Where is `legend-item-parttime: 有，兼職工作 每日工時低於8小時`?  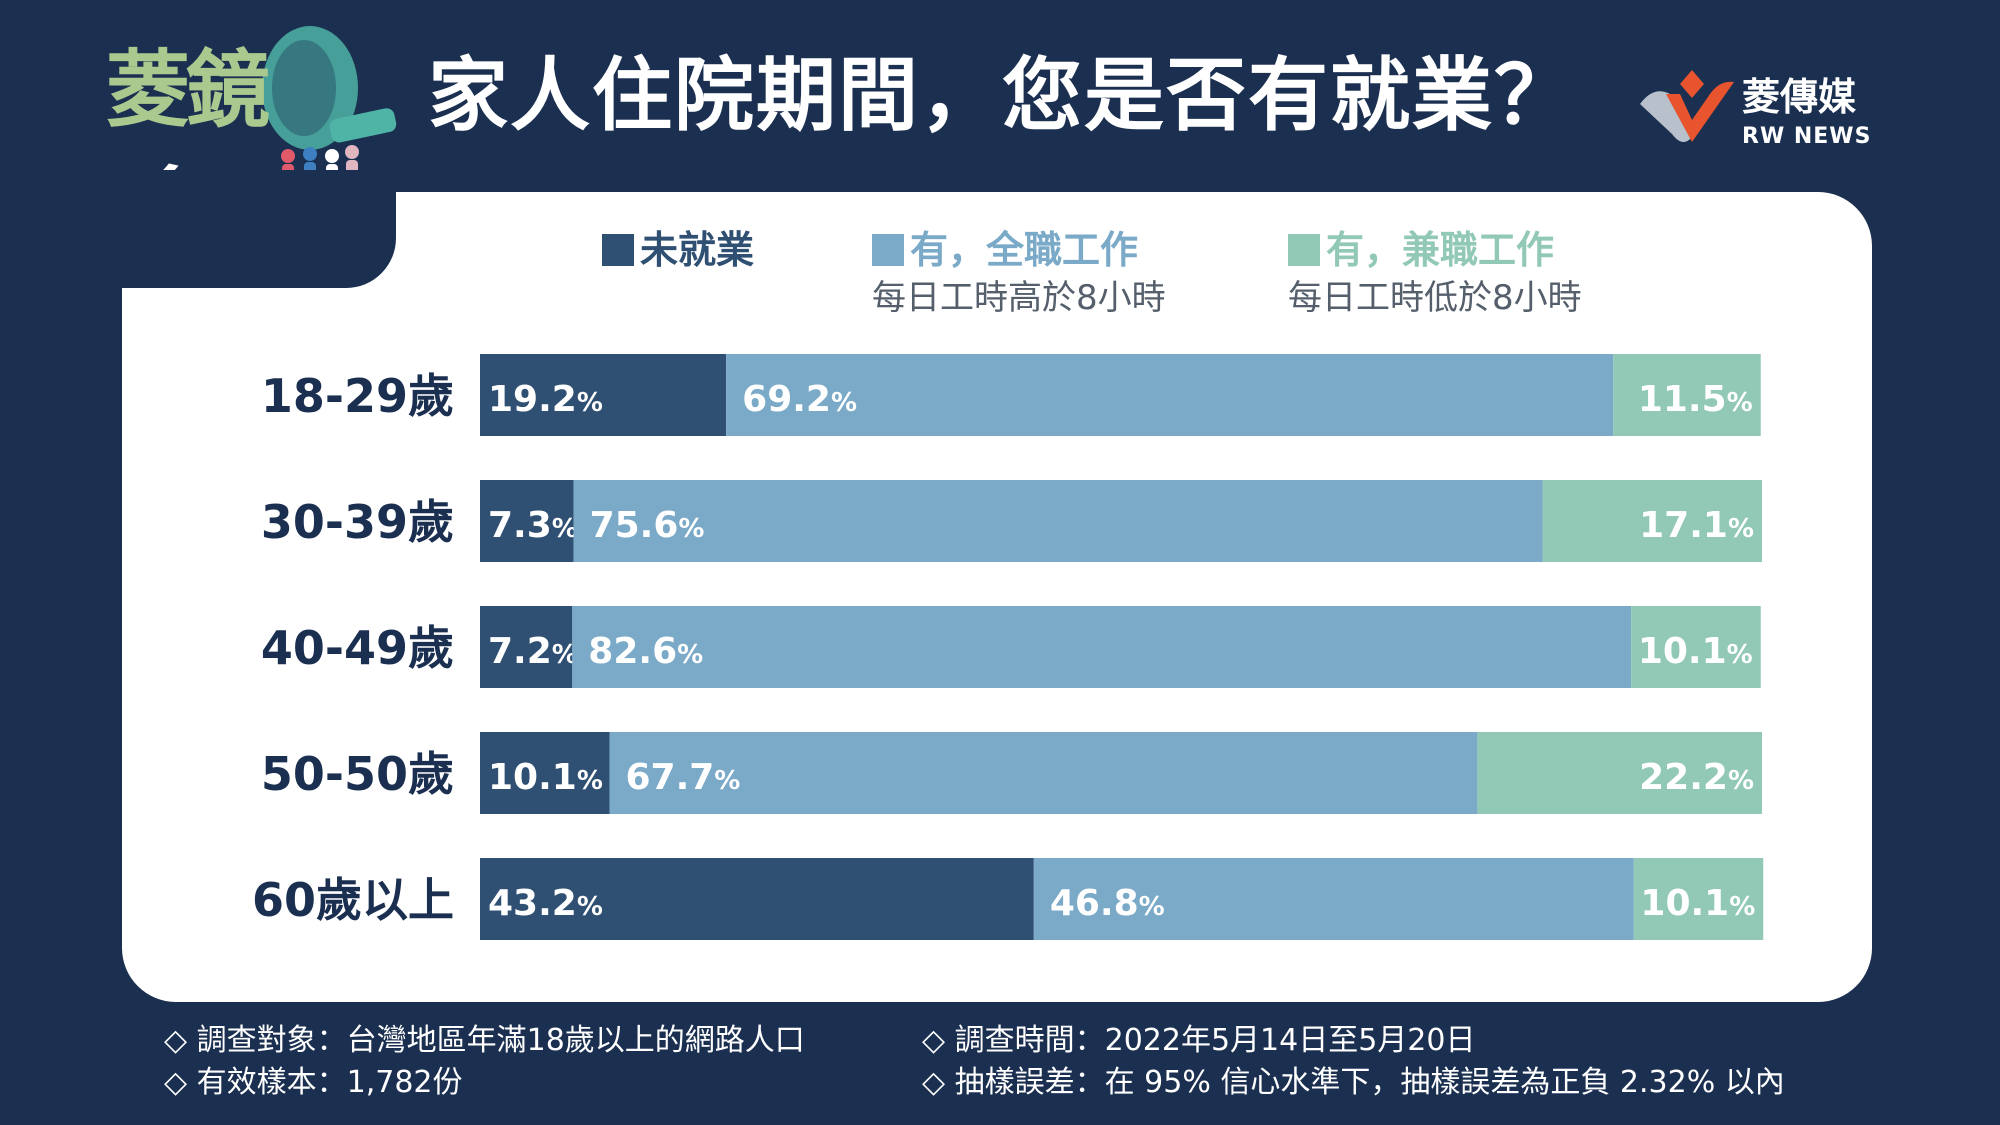
legend-item-parttime: 有，兼職工作 每日工時低於8小時 is located at coordinates (1435, 273).